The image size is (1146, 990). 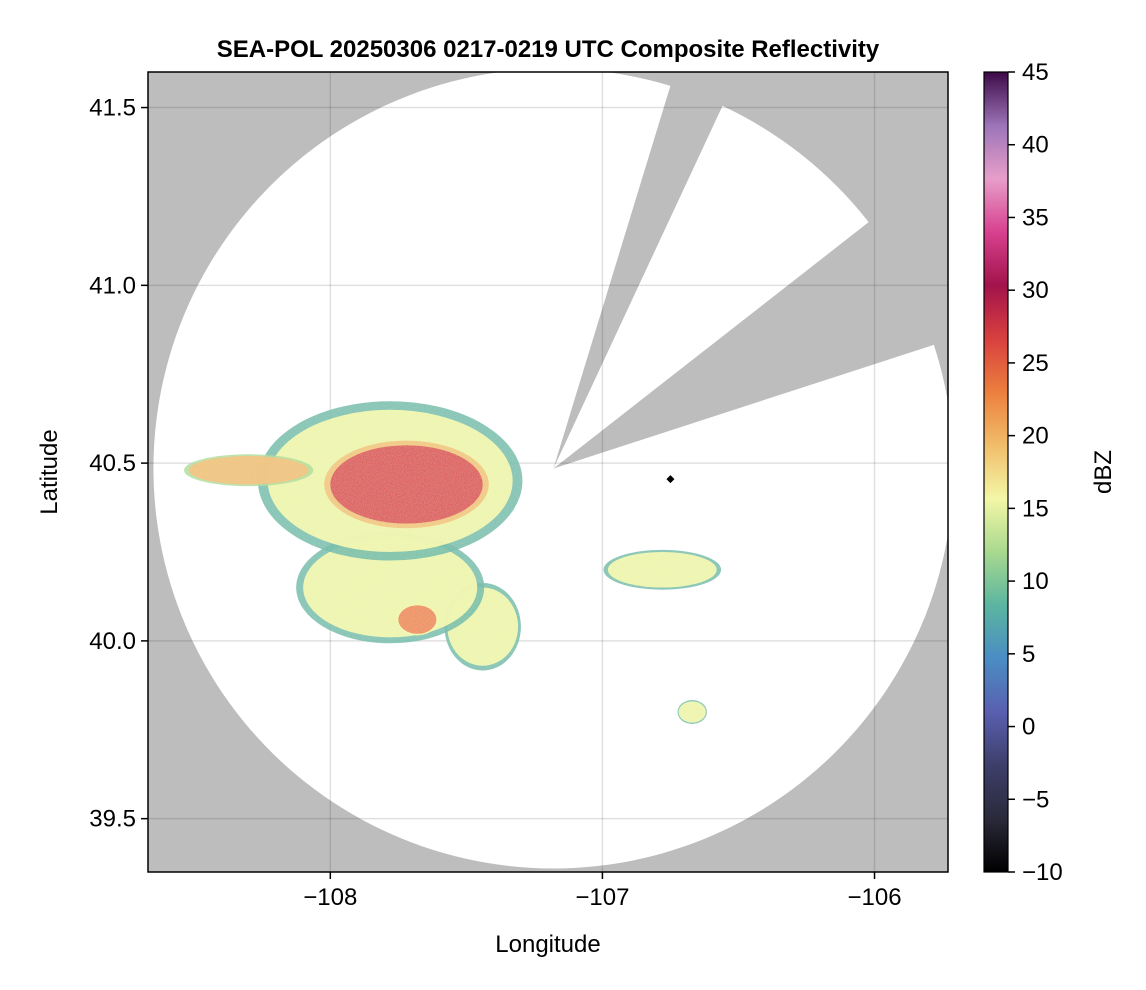 What do you see at coordinates (248, 470) in the screenshot?
I see `echo-main-cell-west-tail` at bounding box center [248, 470].